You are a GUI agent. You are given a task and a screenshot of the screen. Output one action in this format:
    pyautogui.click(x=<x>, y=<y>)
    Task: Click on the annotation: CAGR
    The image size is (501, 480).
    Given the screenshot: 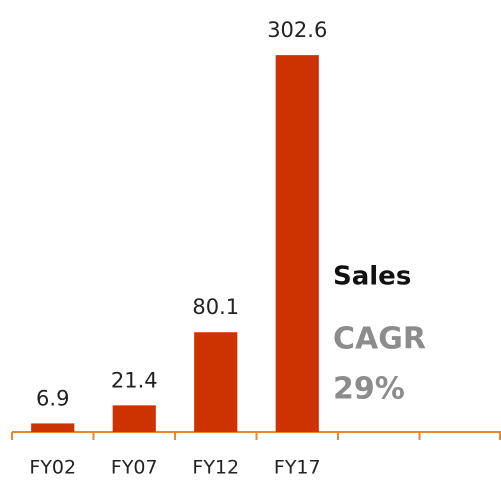 What is the action you would take?
    pyautogui.click(x=379, y=339)
    